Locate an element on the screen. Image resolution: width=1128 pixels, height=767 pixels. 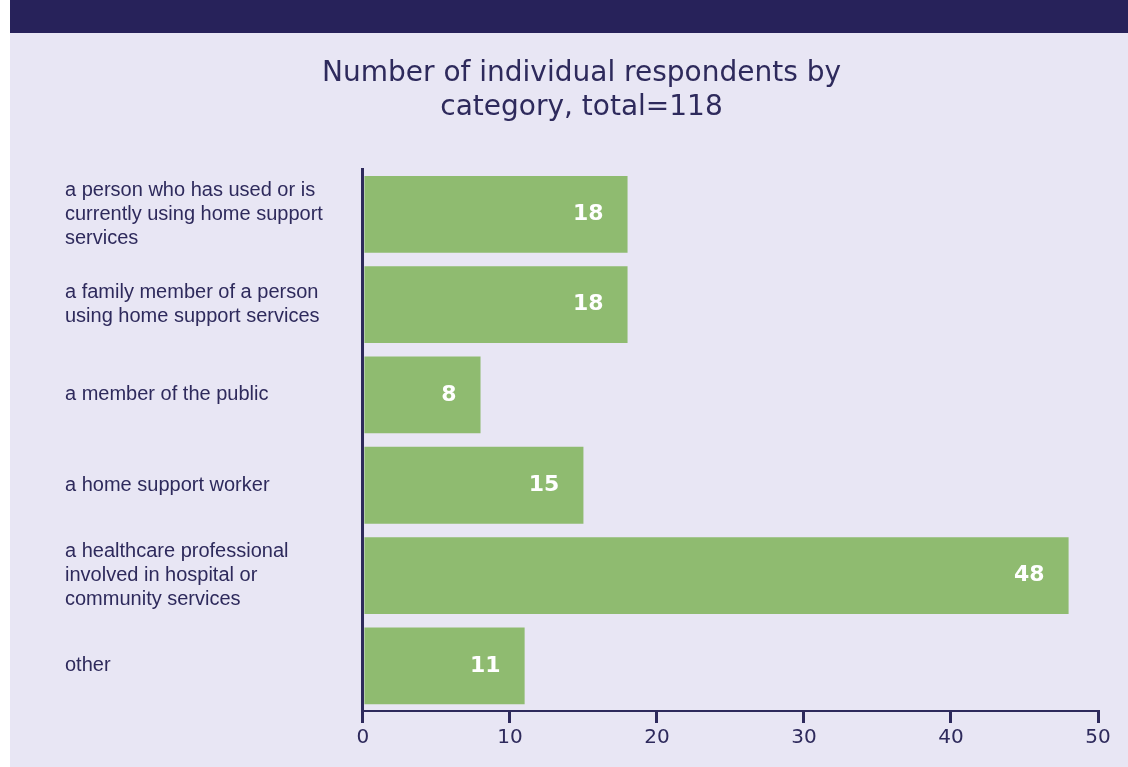
y-tick-label: other is located at coordinates (88, 664).